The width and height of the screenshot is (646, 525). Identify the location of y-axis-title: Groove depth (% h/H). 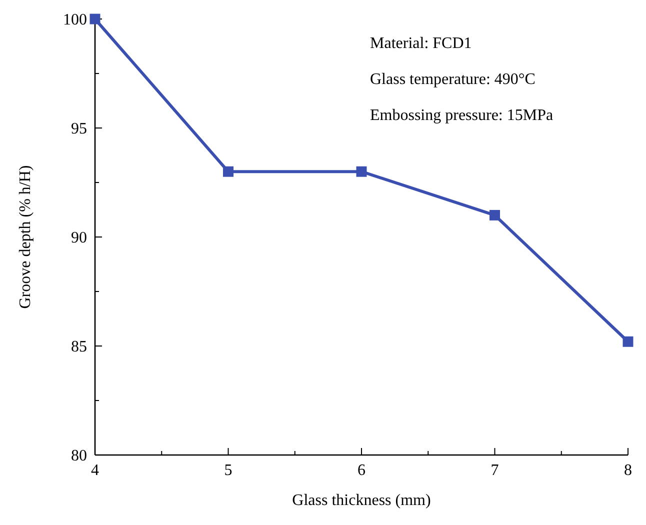
(25, 237).